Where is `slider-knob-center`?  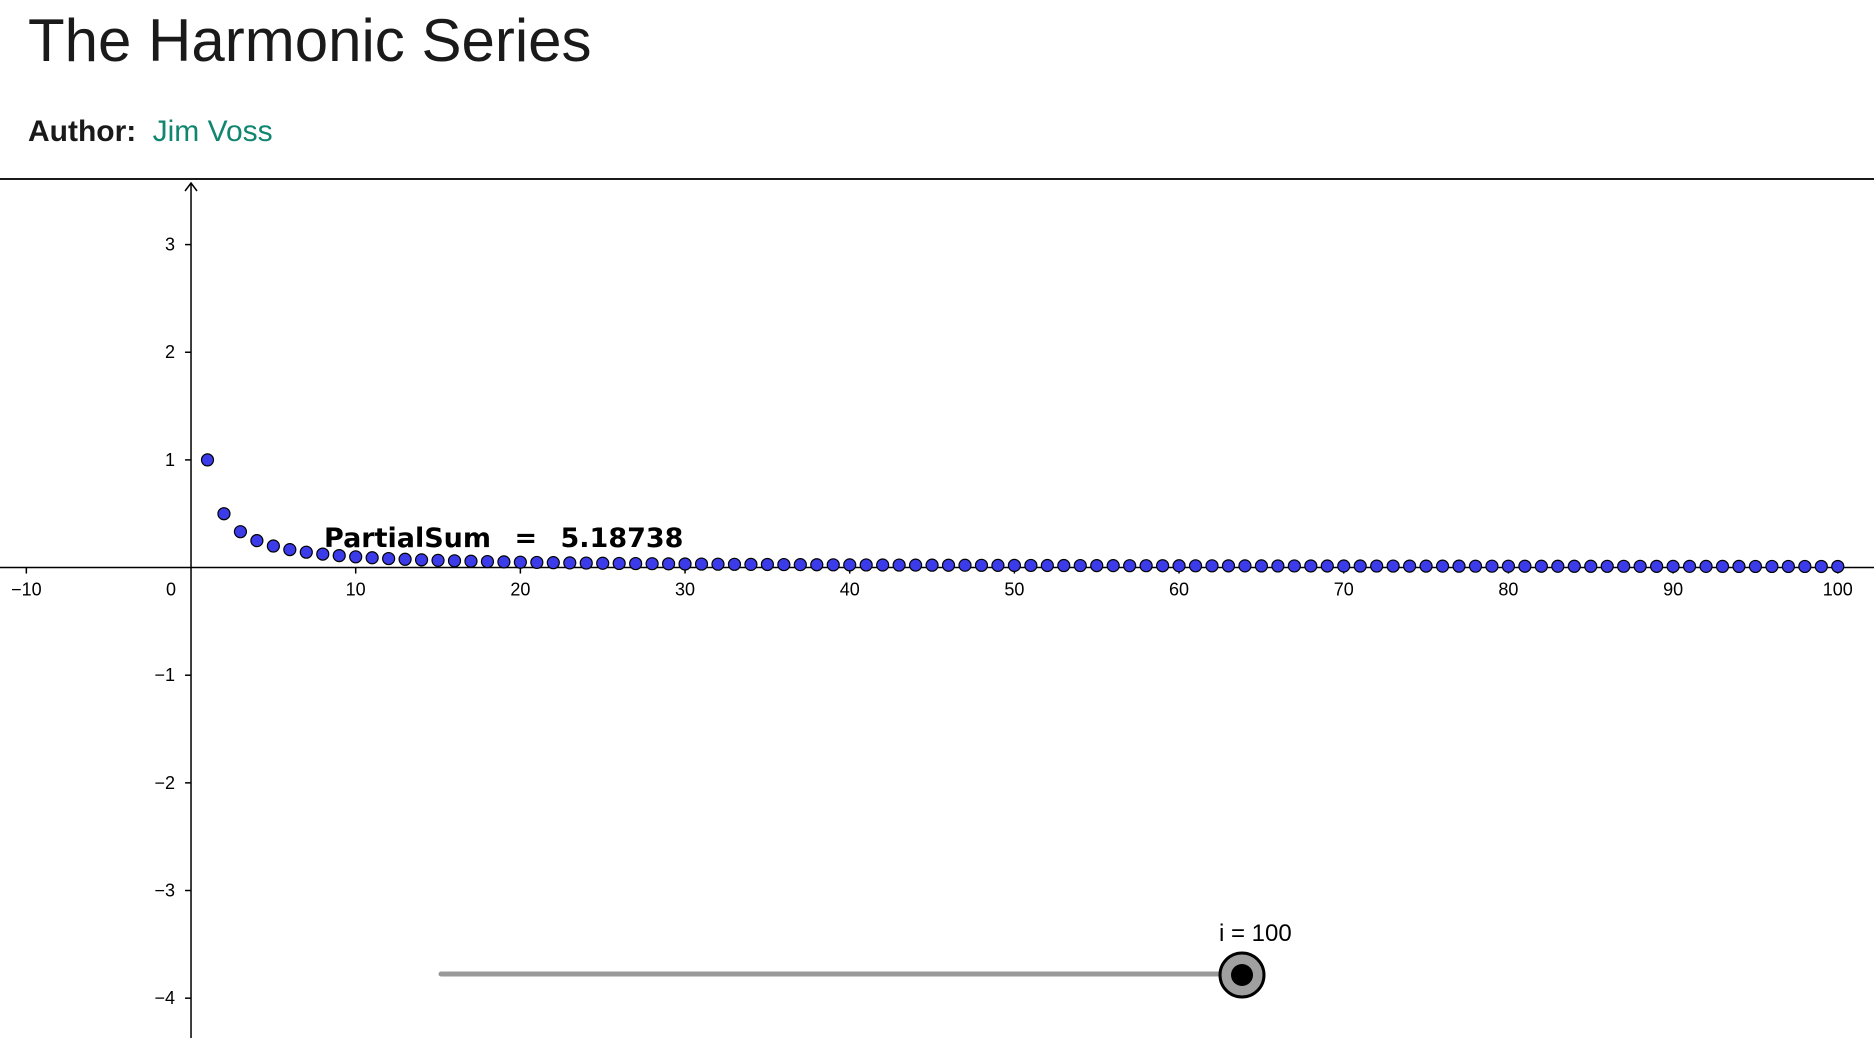 slider-knob-center is located at coordinates (1242, 975).